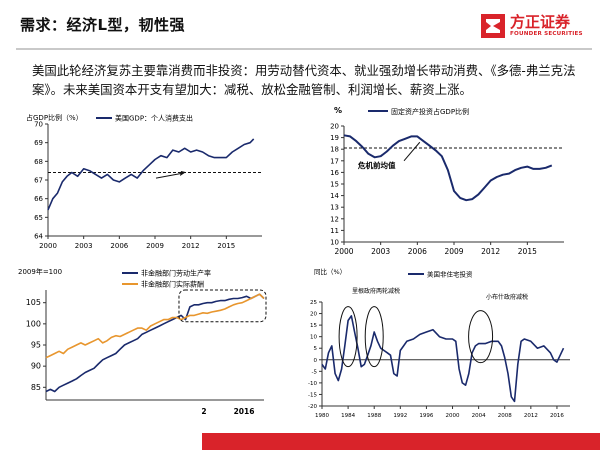 This screenshot has height=450, width=600. I want to click on x-tick-label: 2004, so click(479, 416).